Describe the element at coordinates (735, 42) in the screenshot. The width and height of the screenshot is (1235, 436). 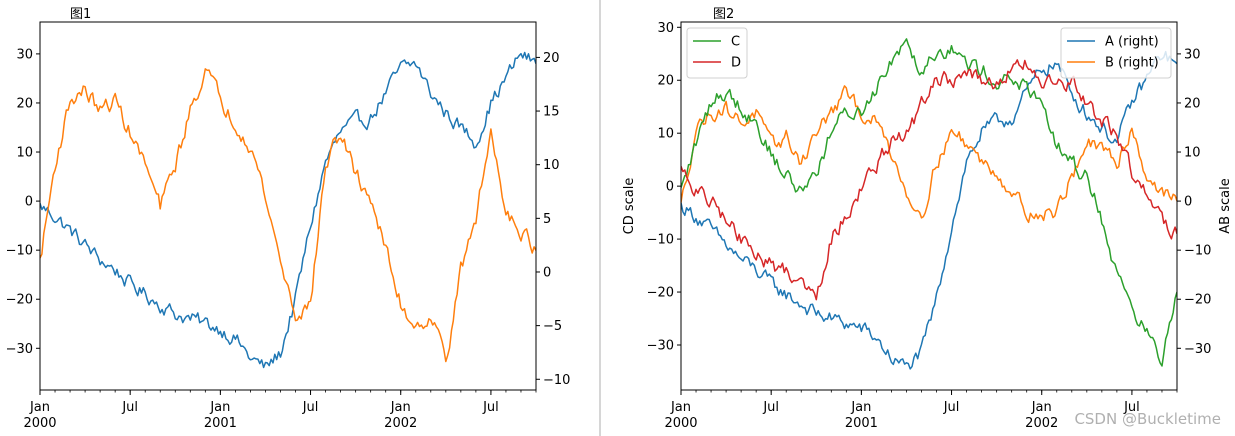
I see `legend-label: C` at that location.